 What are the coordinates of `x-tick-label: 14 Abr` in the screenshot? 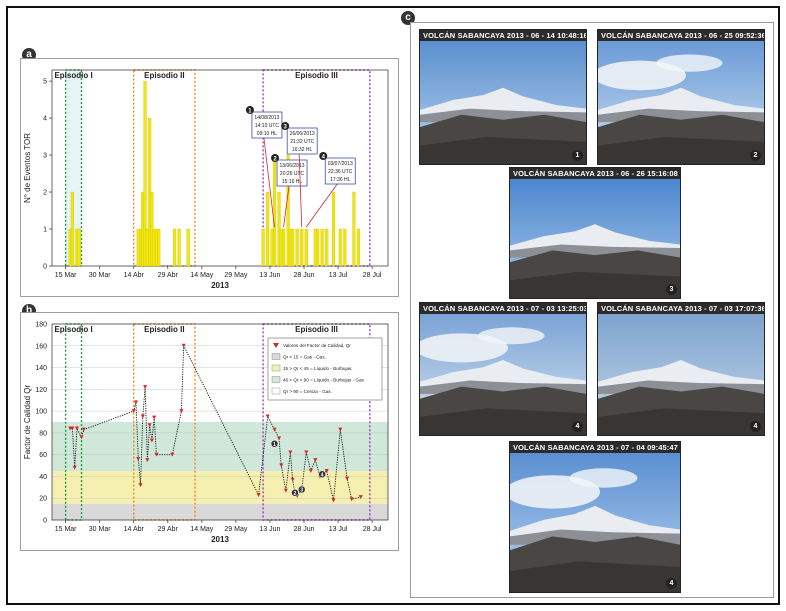 It's located at (134, 275).